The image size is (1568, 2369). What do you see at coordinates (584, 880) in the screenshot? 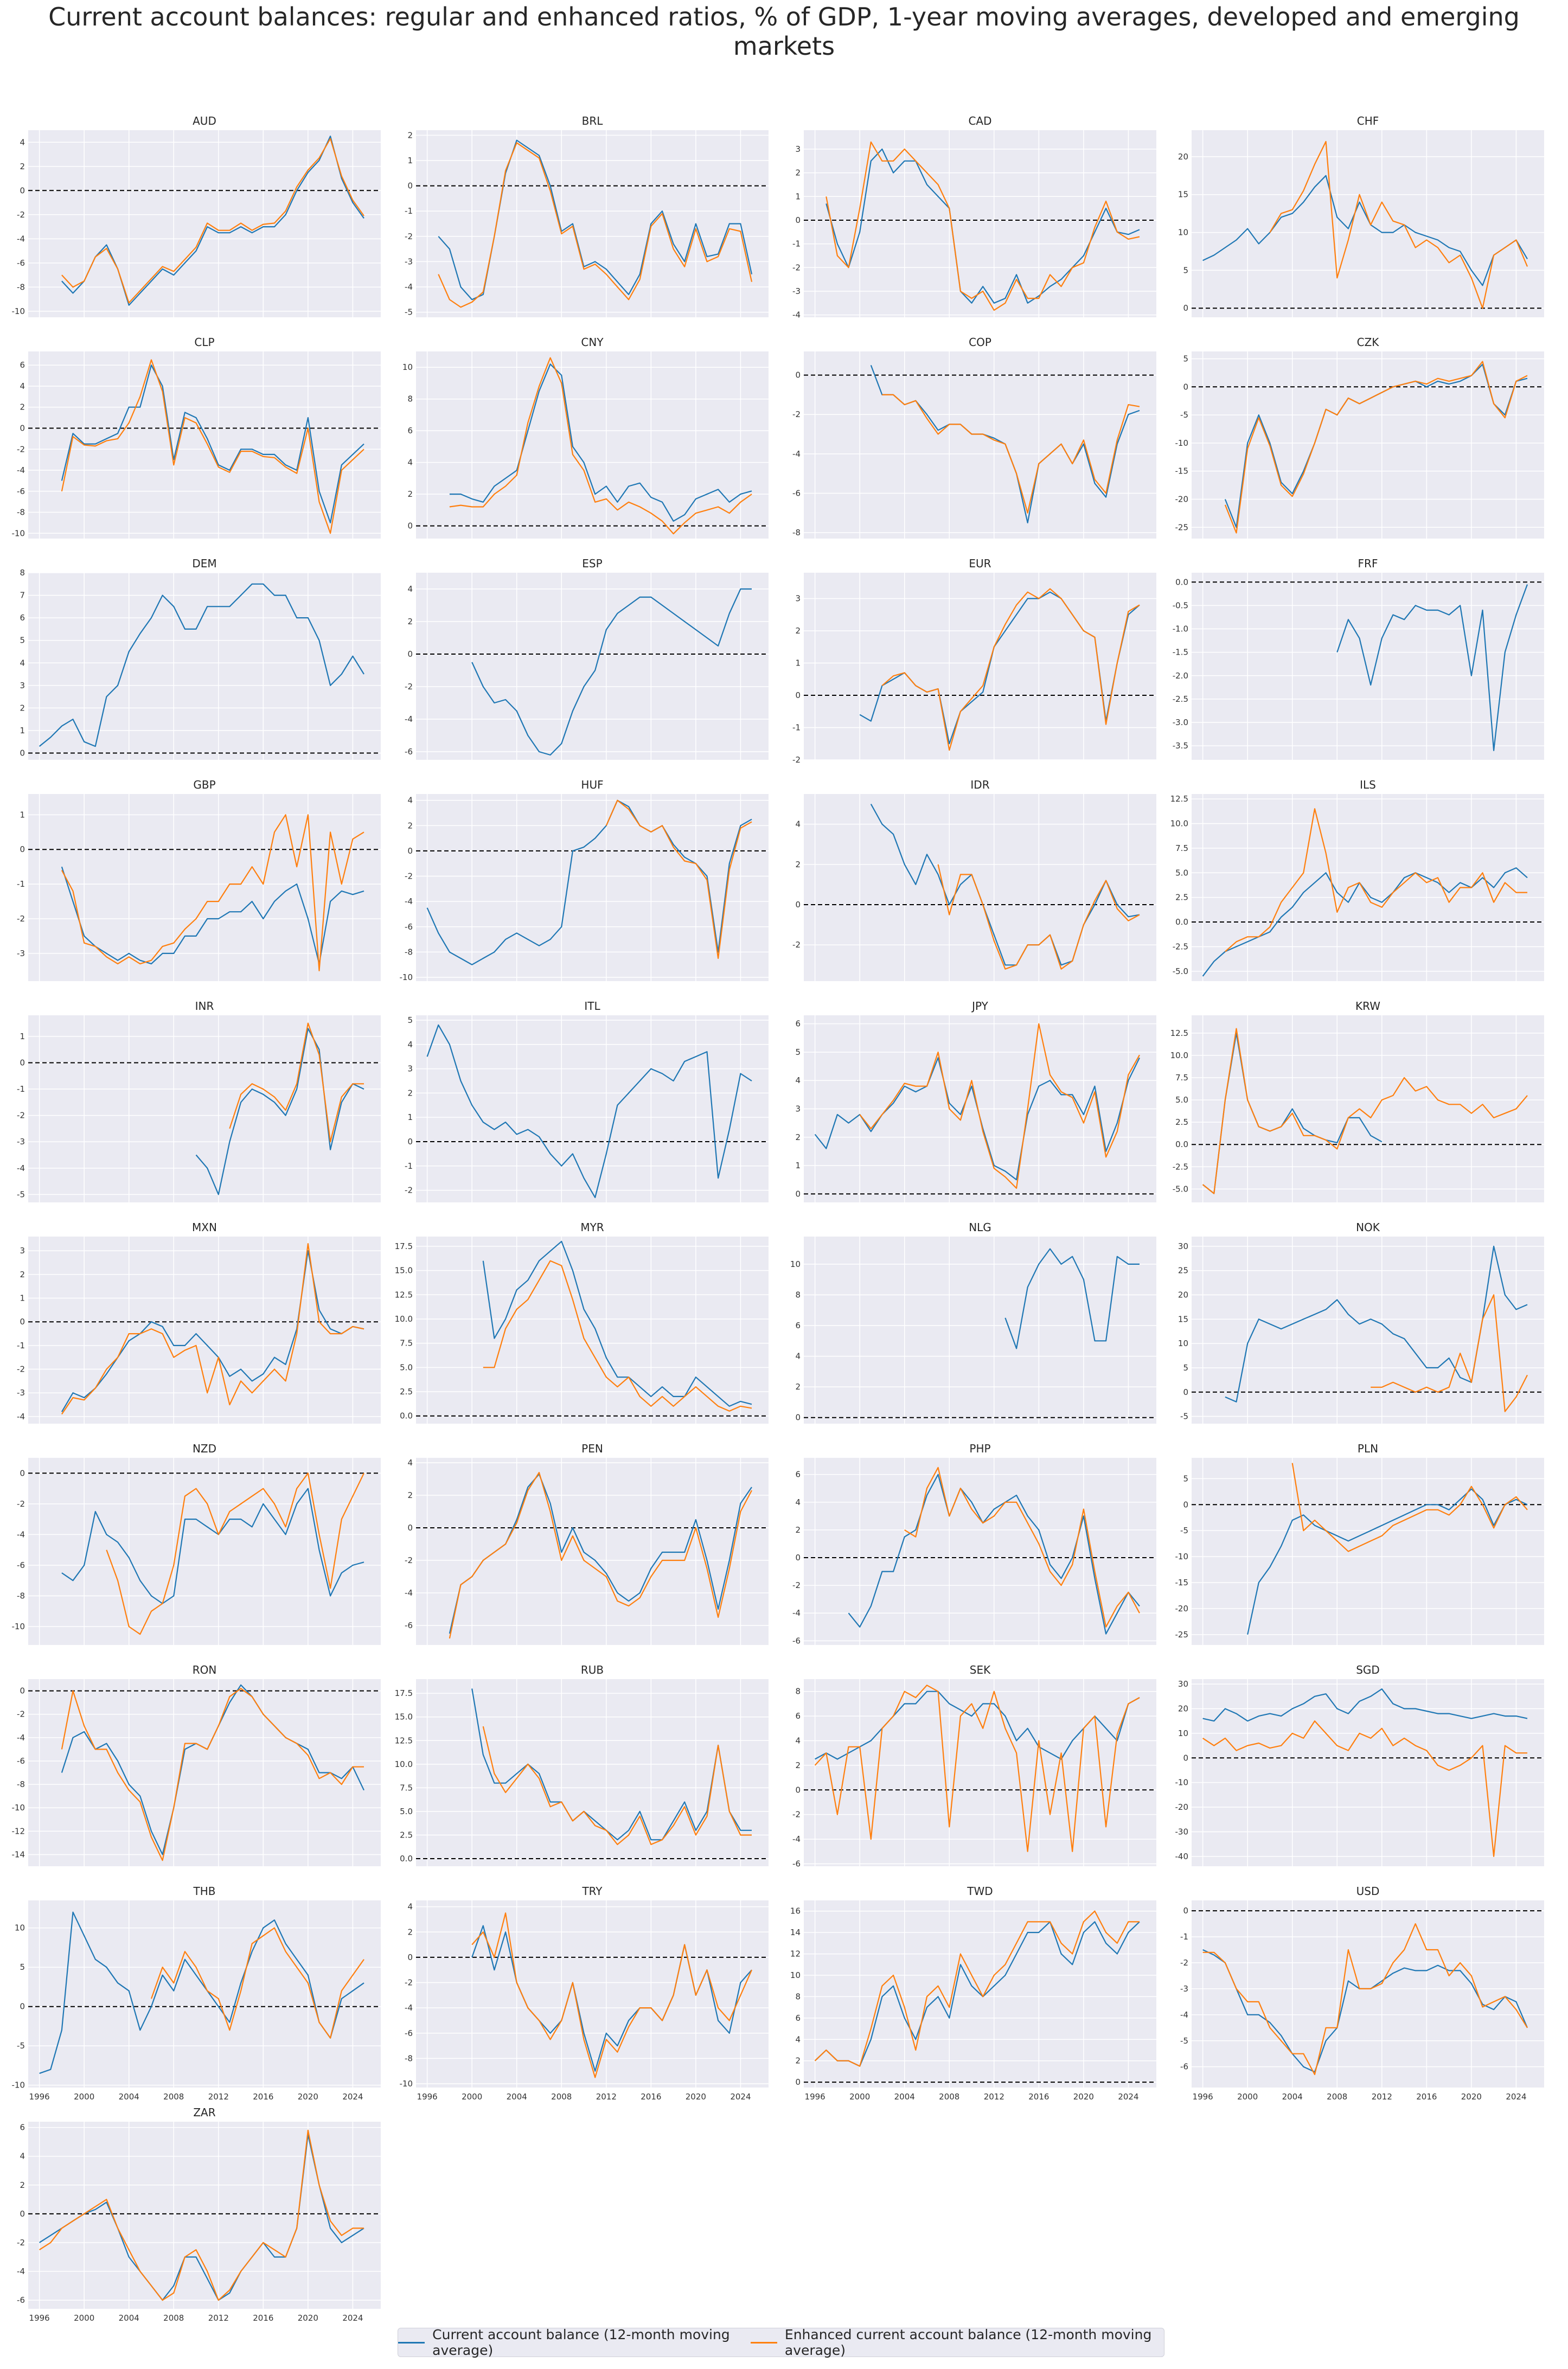
I see `panel-huf: HUF -10 -8 -6 -4 -2 0 2 4` at bounding box center [584, 880].